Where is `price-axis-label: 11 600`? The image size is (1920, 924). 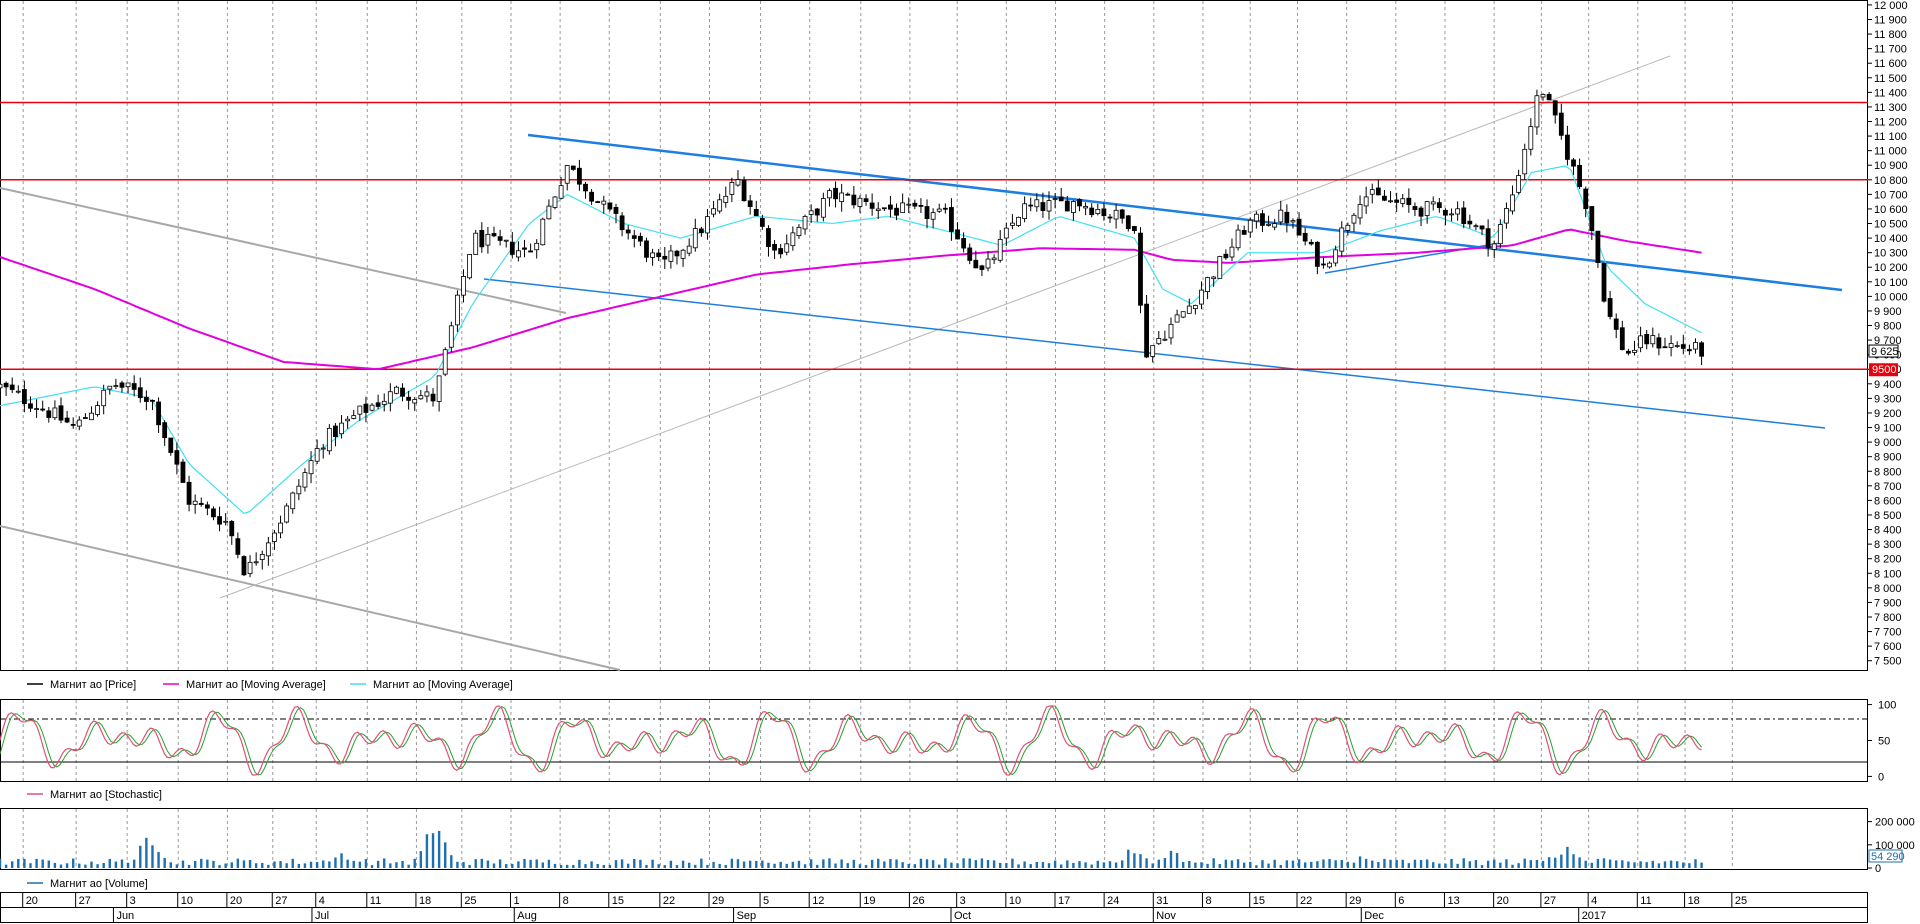
price-axis-label: 11 600 is located at coordinates (1890, 64).